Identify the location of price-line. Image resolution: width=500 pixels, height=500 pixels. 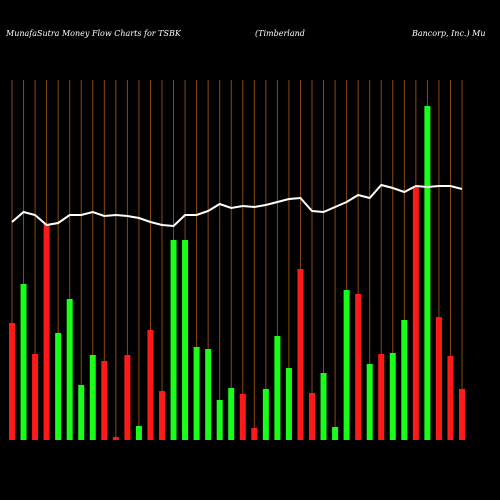
(237, 205).